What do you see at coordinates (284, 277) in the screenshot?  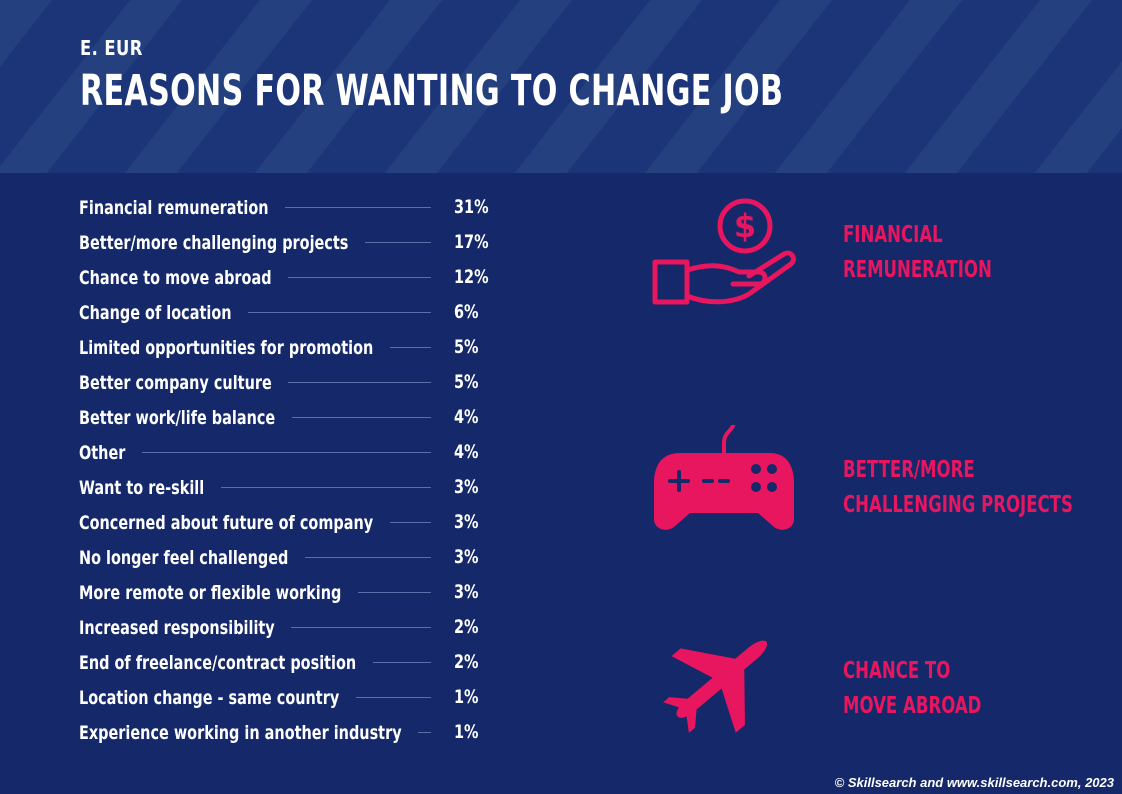 I see `reason-row: Chance to move abroad 12%` at bounding box center [284, 277].